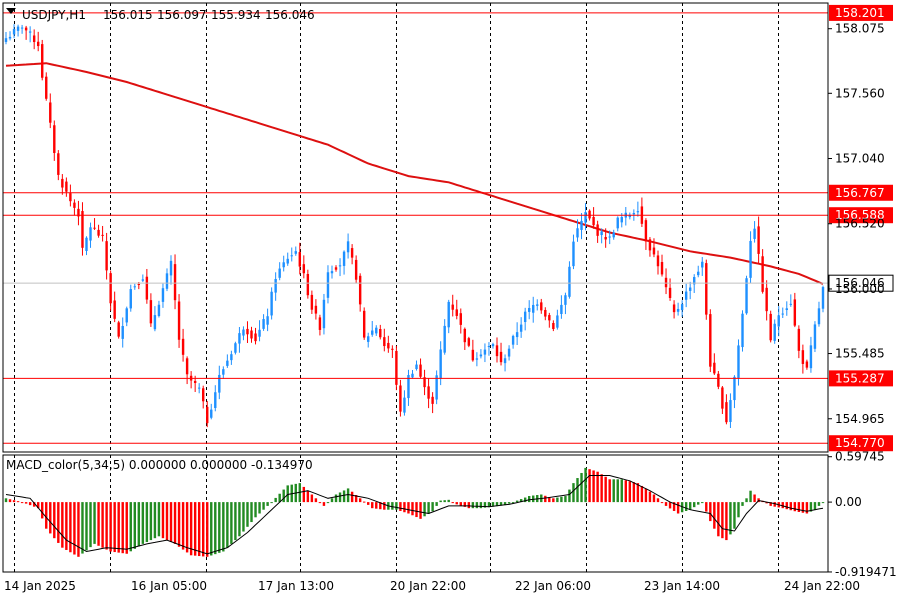  What do you see at coordinates (236, 15) in the screenshot?
I see `low-value: 155.934` at bounding box center [236, 15].